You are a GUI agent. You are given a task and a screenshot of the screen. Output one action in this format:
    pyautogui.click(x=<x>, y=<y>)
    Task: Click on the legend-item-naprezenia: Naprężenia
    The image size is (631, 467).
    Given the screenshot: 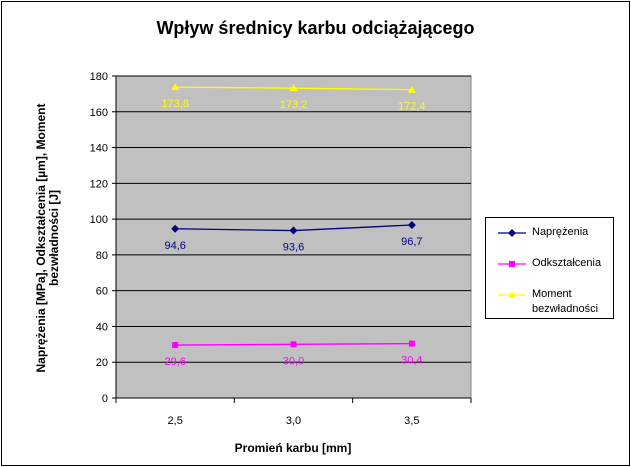 What is the action you would take?
    pyautogui.click(x=550, y=233)
    